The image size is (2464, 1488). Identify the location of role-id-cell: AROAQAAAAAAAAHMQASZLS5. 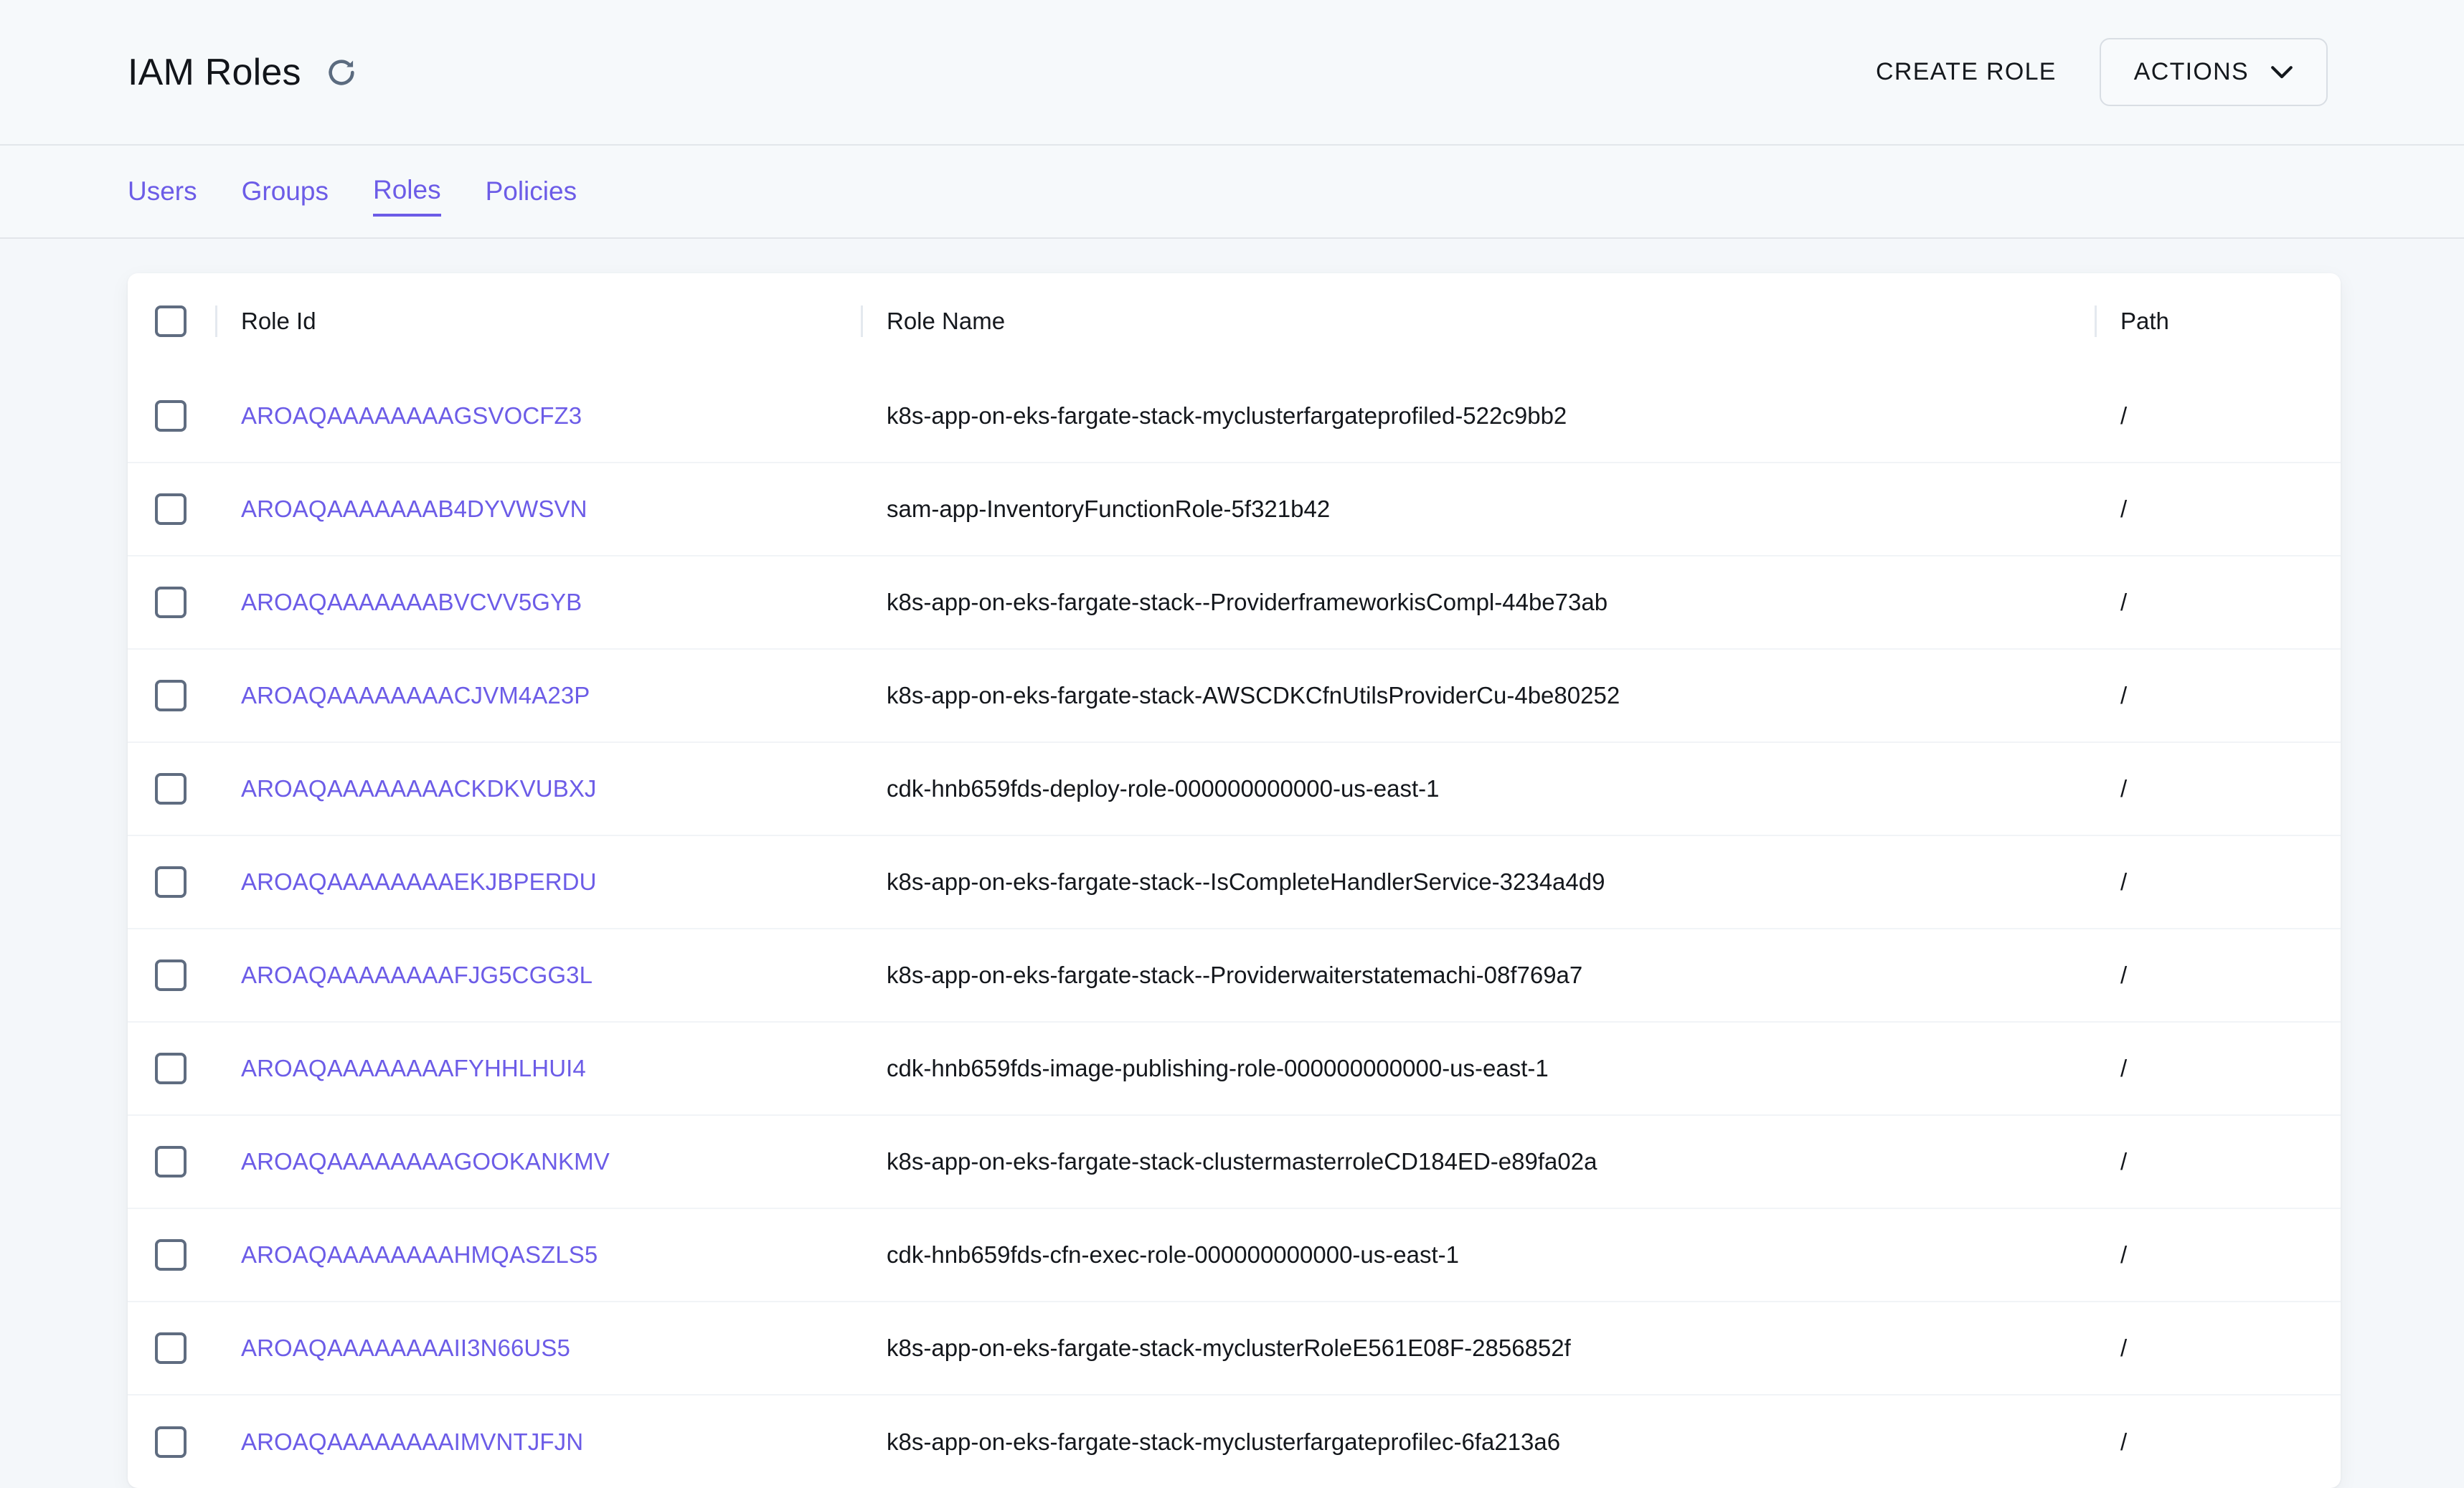
(538, 1255).